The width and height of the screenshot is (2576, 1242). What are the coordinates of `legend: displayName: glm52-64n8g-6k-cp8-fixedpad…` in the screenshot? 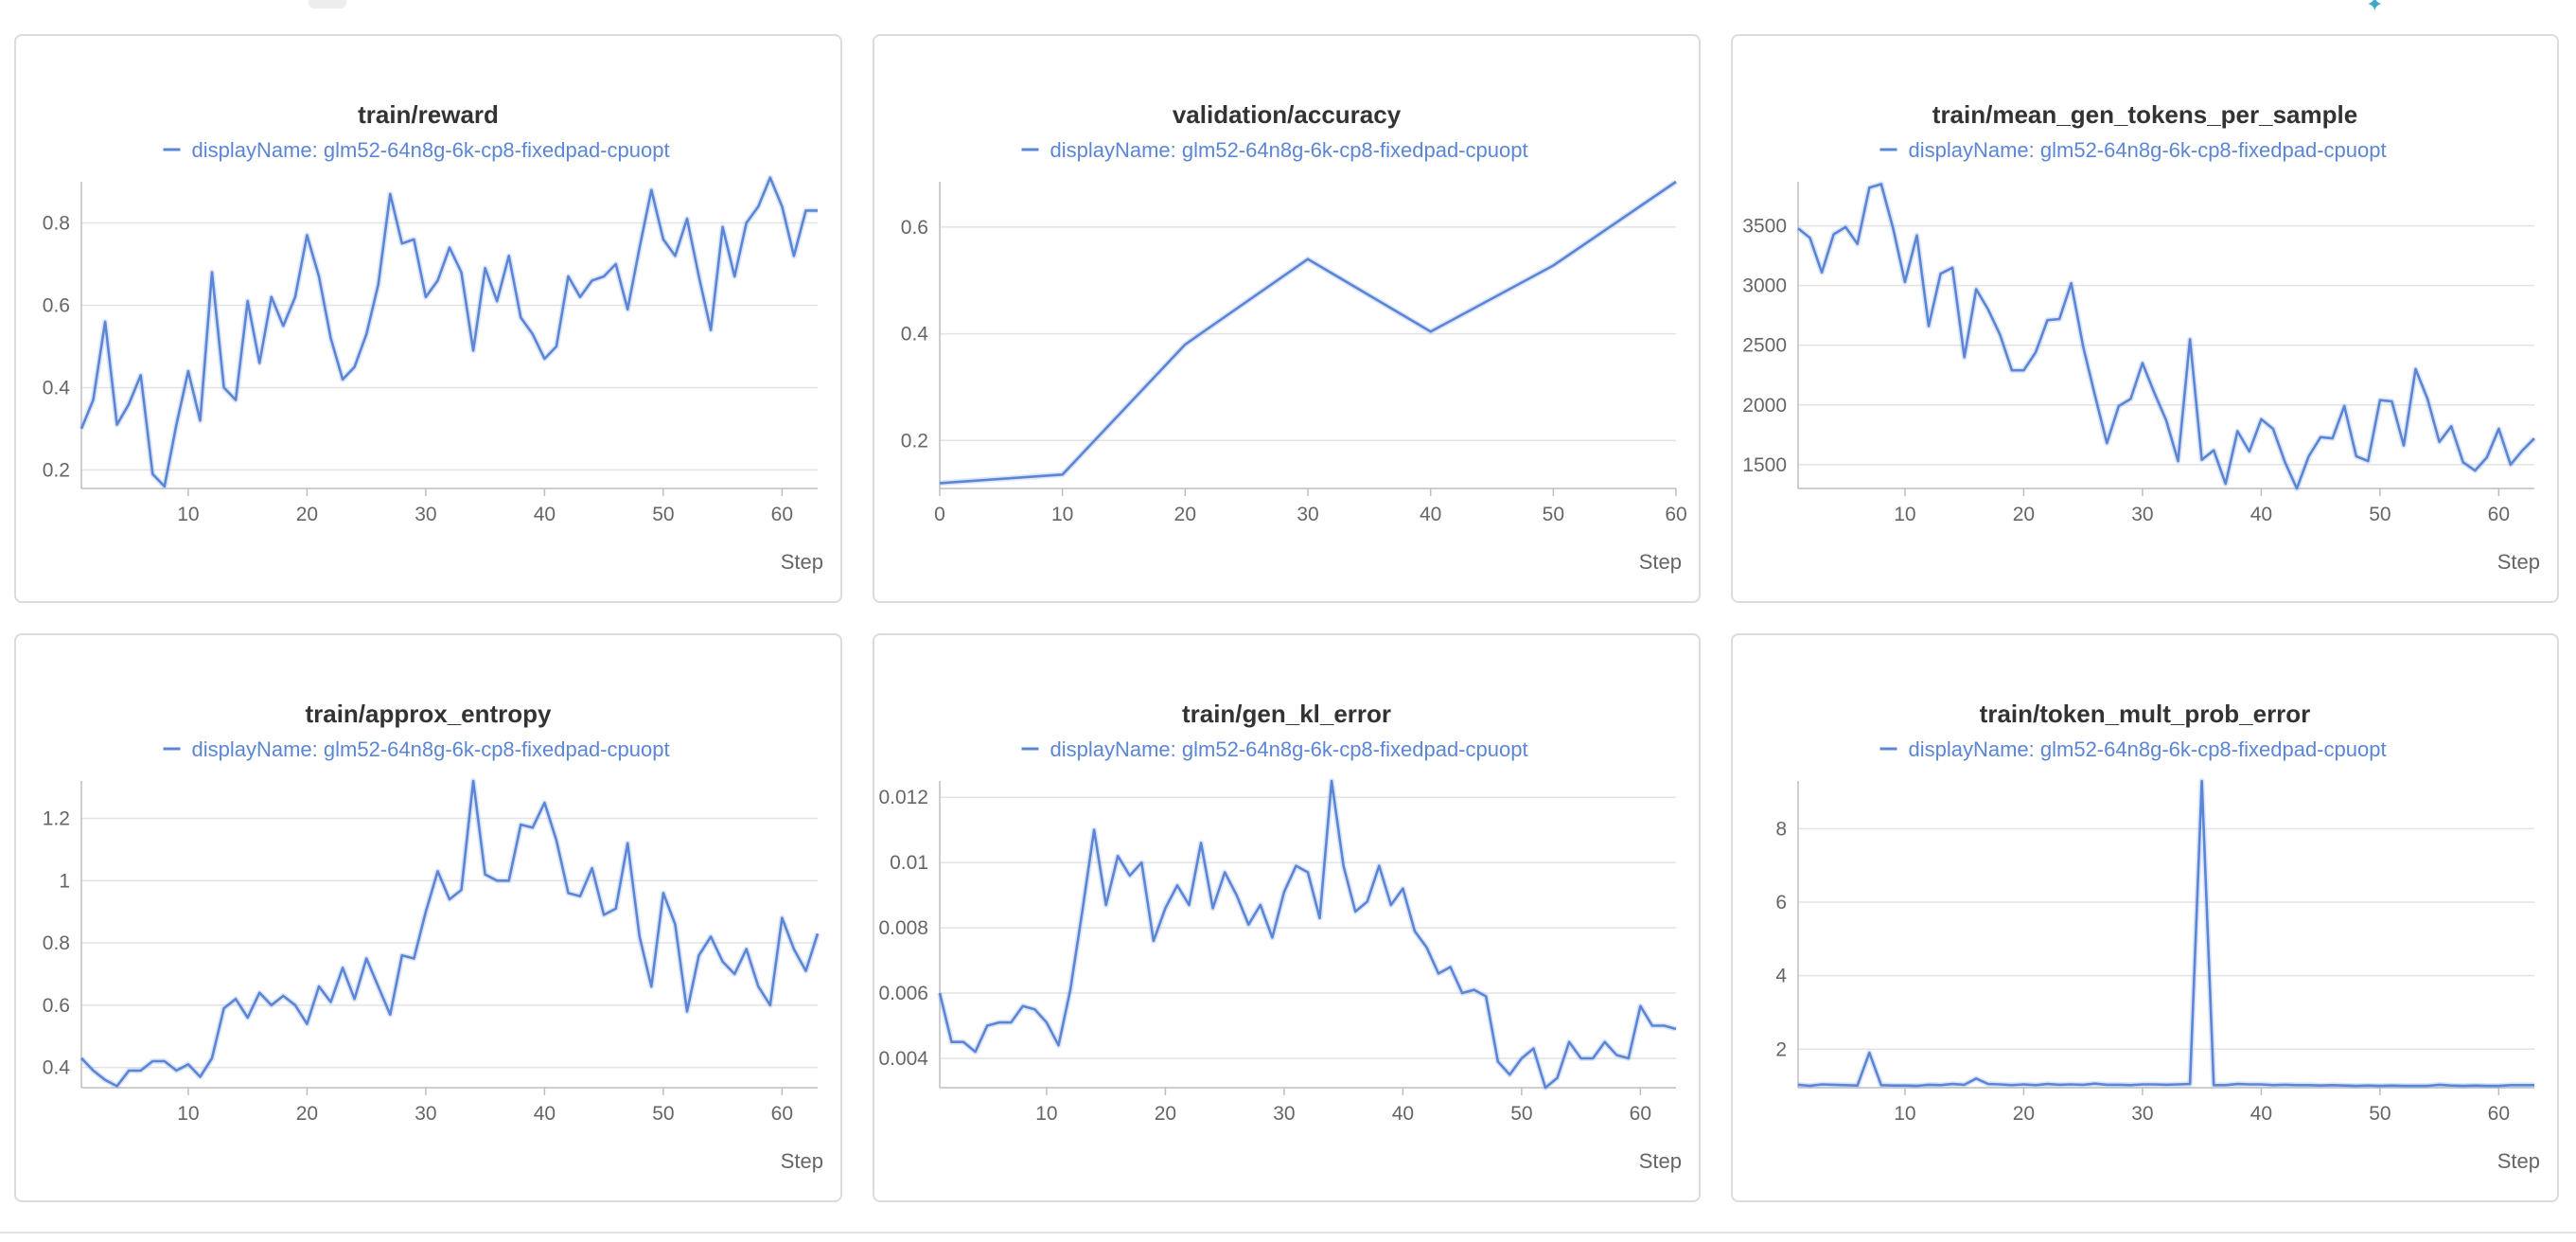 It's located at (416, 150).